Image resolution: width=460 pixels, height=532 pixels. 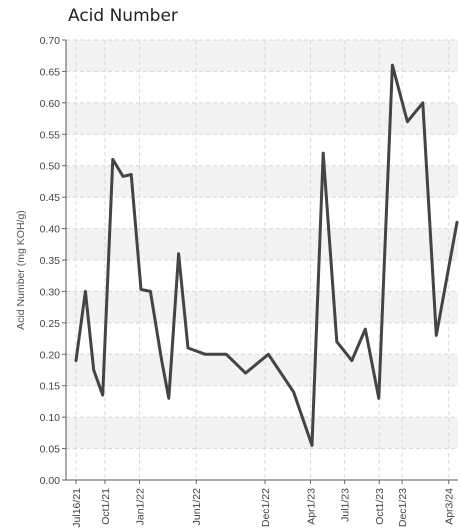 What do you see at coordinates (50, 292) in the screenshot?
I see `y-tick-label: 0.30` at bounding box center [50, 292].